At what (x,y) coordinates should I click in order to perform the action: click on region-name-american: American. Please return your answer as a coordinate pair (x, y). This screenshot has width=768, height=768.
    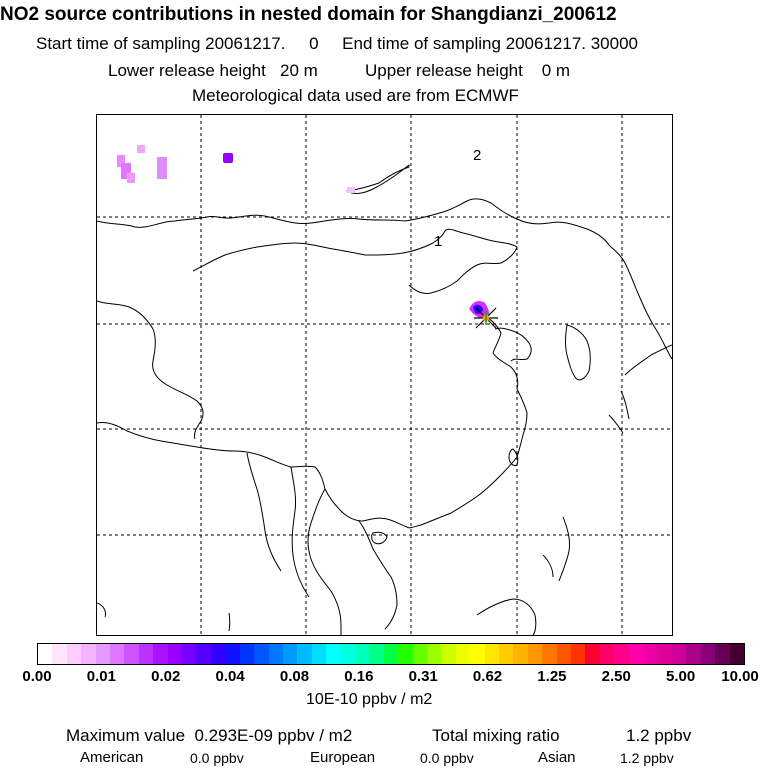
    Looking at the image, I should click on (112, 757).